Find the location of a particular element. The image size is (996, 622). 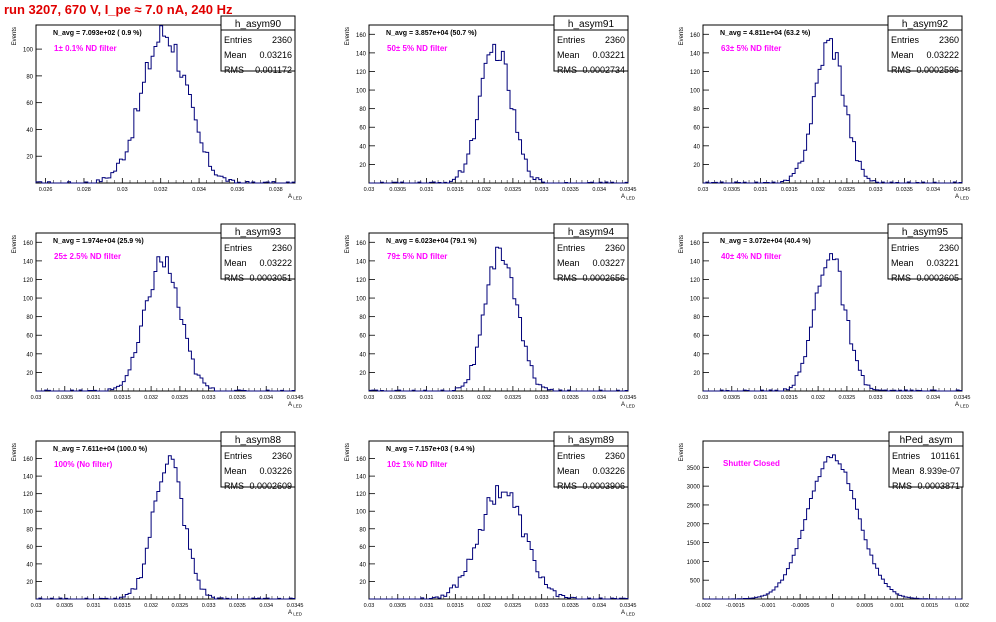

x-tick-label: 0.026 is located at coordinates (46, 190).